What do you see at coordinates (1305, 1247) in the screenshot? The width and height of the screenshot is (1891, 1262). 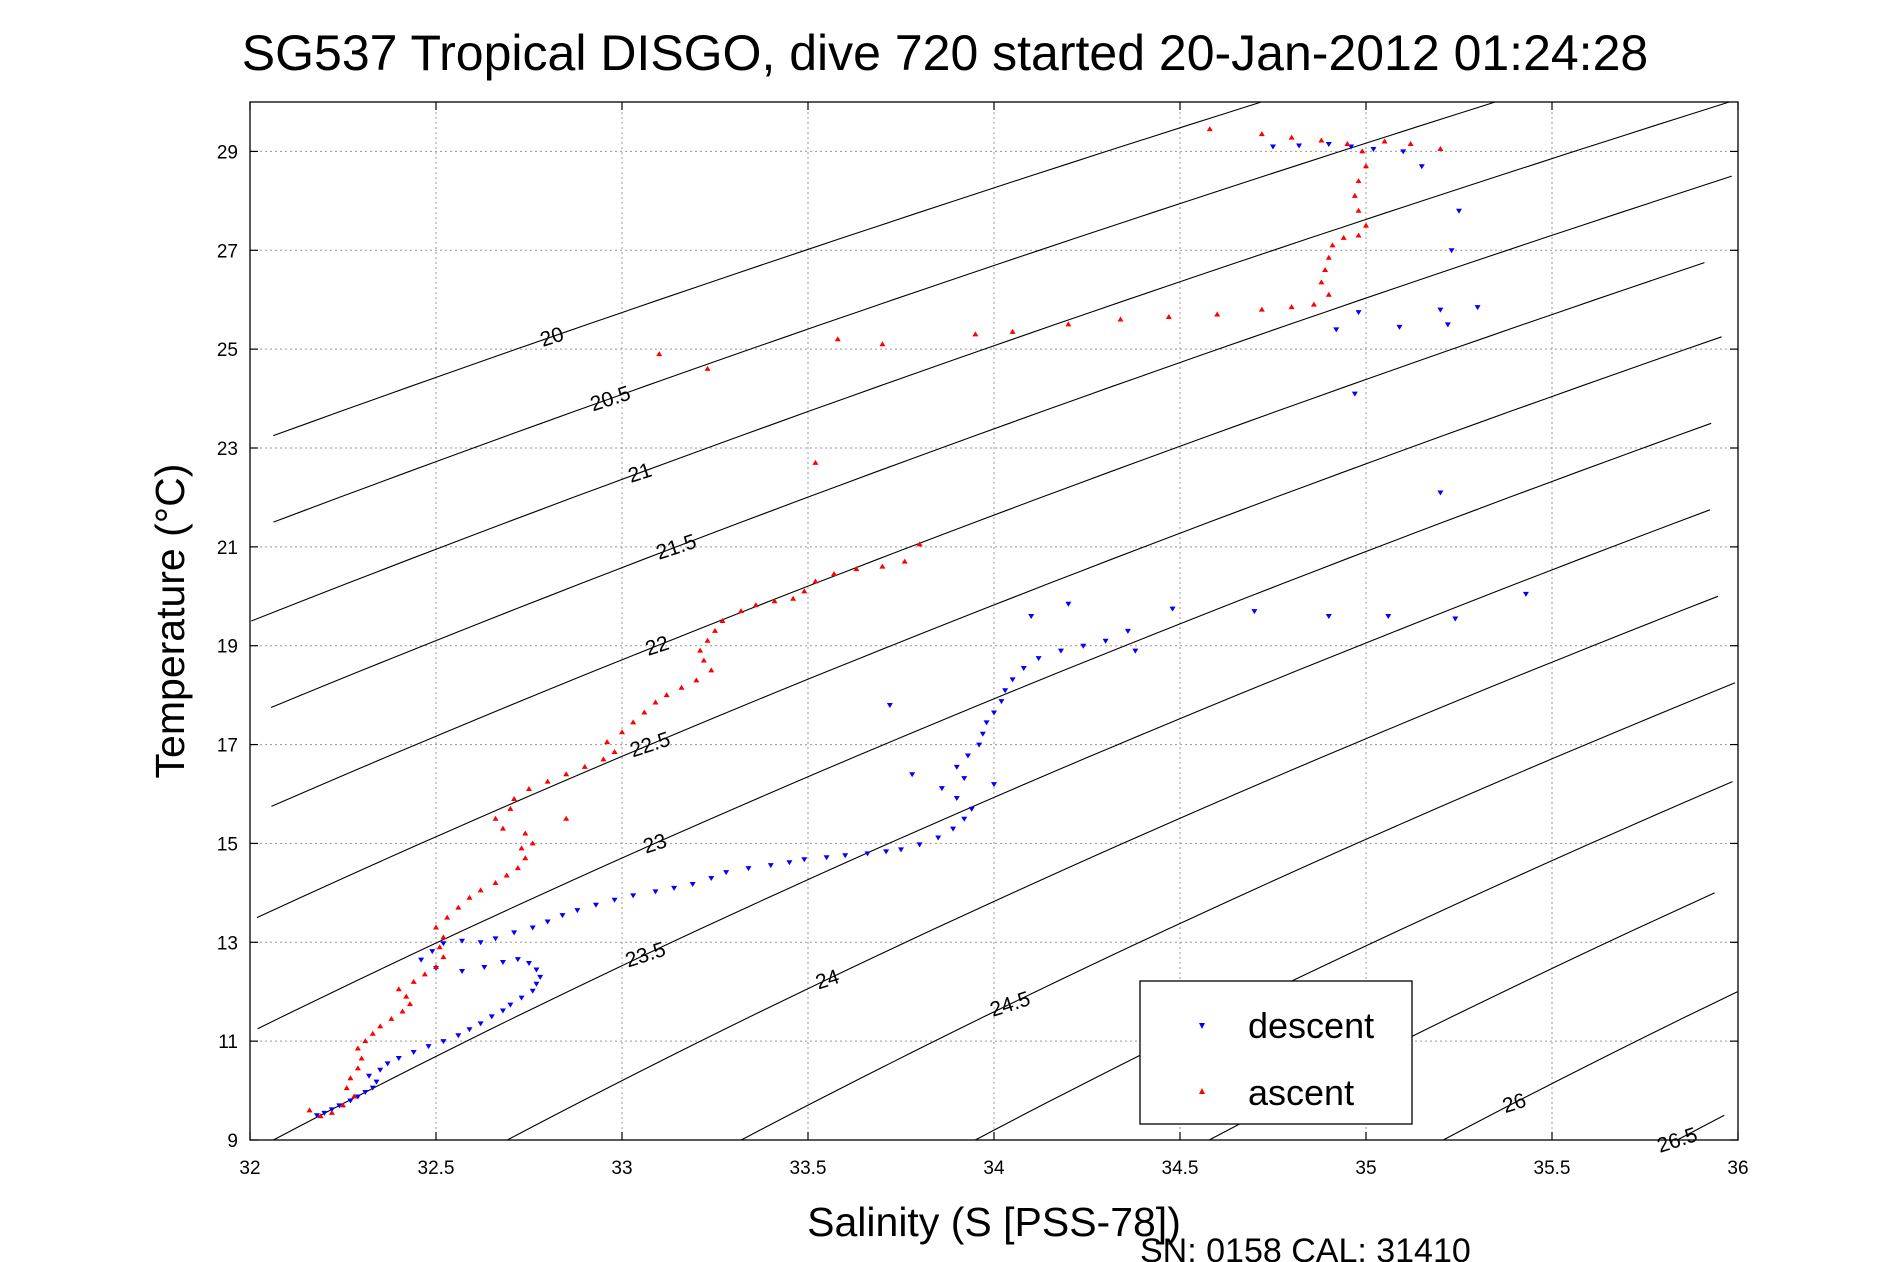 I see `footer-serial-cal: SN: 0158 CAL: 31410` at bounding box center [1305, 1247].